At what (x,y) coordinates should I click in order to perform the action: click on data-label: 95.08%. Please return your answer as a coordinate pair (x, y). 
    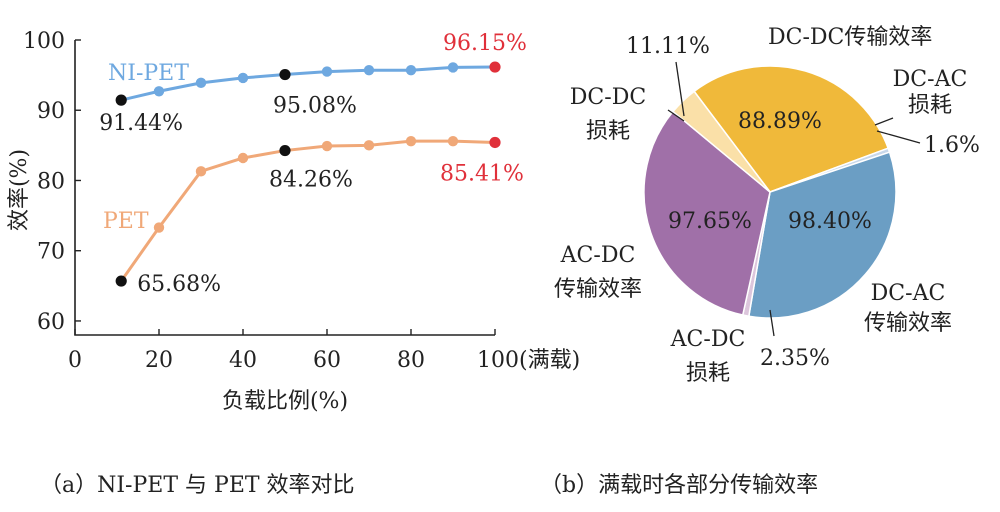
    Looking at the image, I should click on (315, 106).